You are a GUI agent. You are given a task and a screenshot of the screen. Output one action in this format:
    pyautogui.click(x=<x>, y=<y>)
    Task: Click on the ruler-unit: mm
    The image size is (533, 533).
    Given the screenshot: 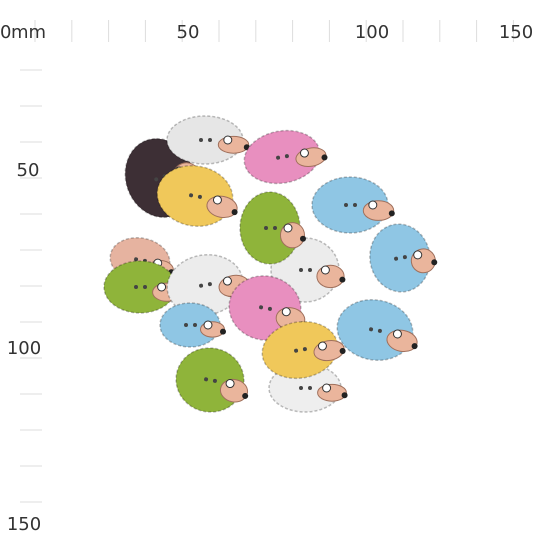 What is the action you would take?
    pyautogui.click(x=28, y=32)
    